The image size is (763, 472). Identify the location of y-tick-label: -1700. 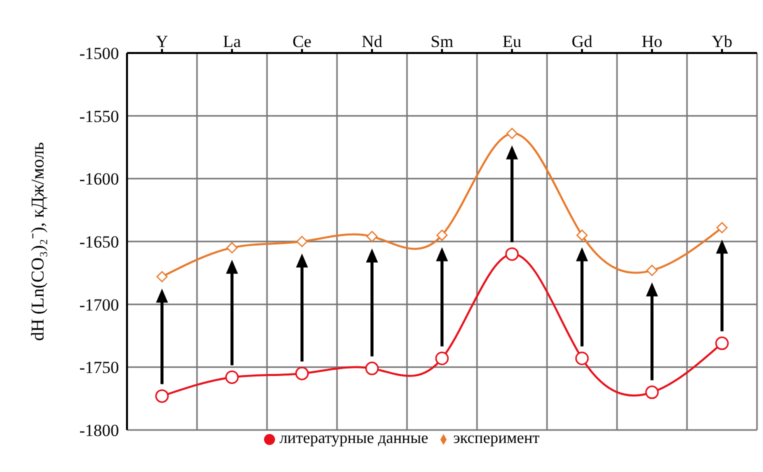
(99, 304).